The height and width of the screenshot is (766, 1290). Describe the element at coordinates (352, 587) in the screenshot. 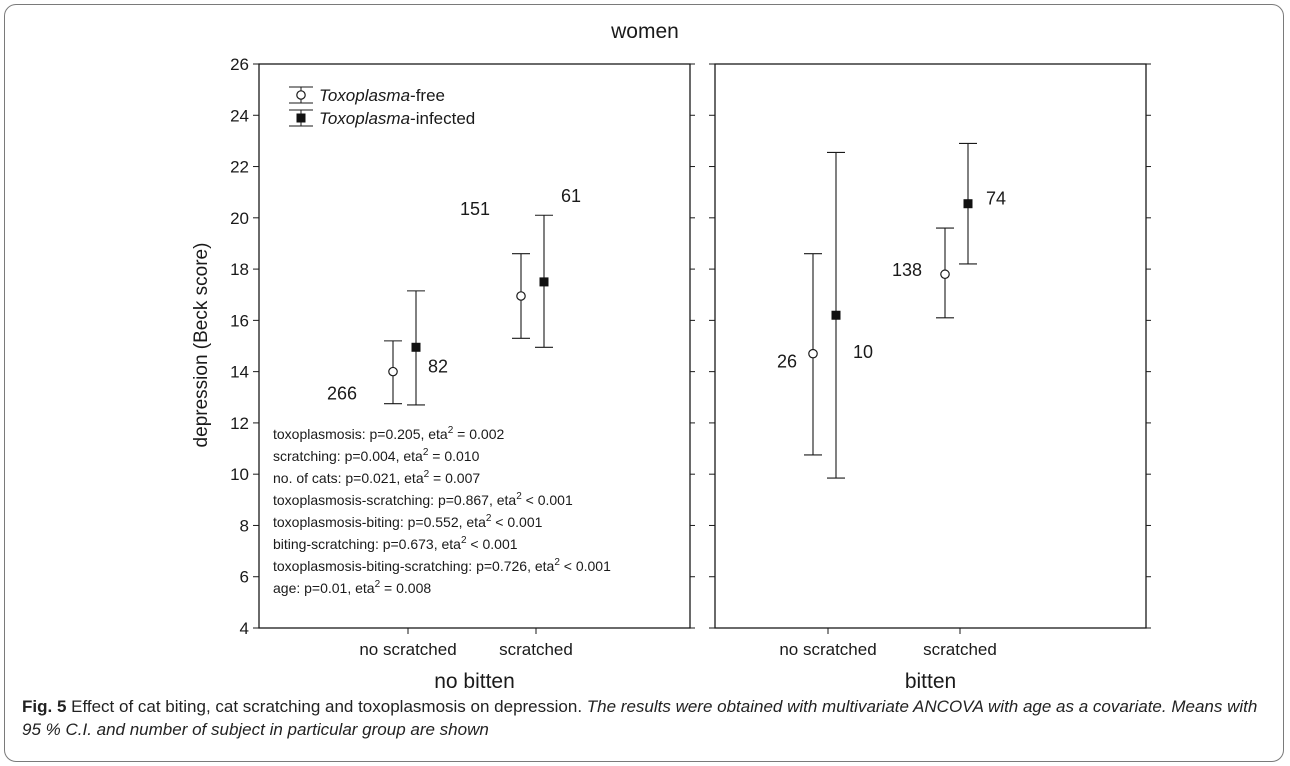

I see `stats-annotation: age: p=0.01, eta2 = 0.008` at that location.